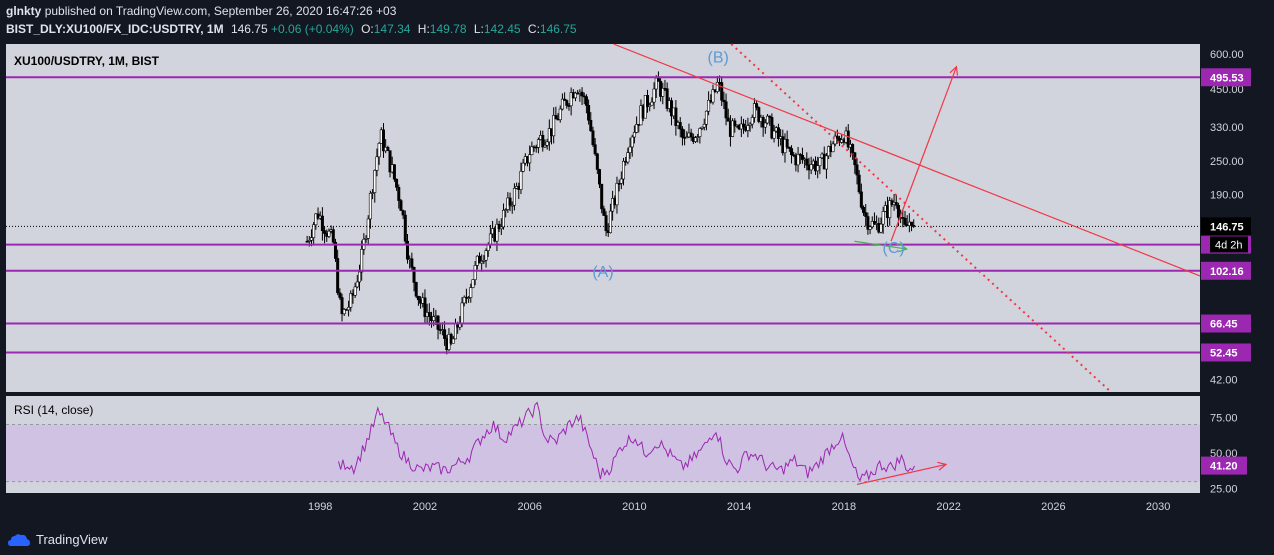 The image size is (1274, 555). I want to click on time-tick-label: 2026, so click(1053, 507).